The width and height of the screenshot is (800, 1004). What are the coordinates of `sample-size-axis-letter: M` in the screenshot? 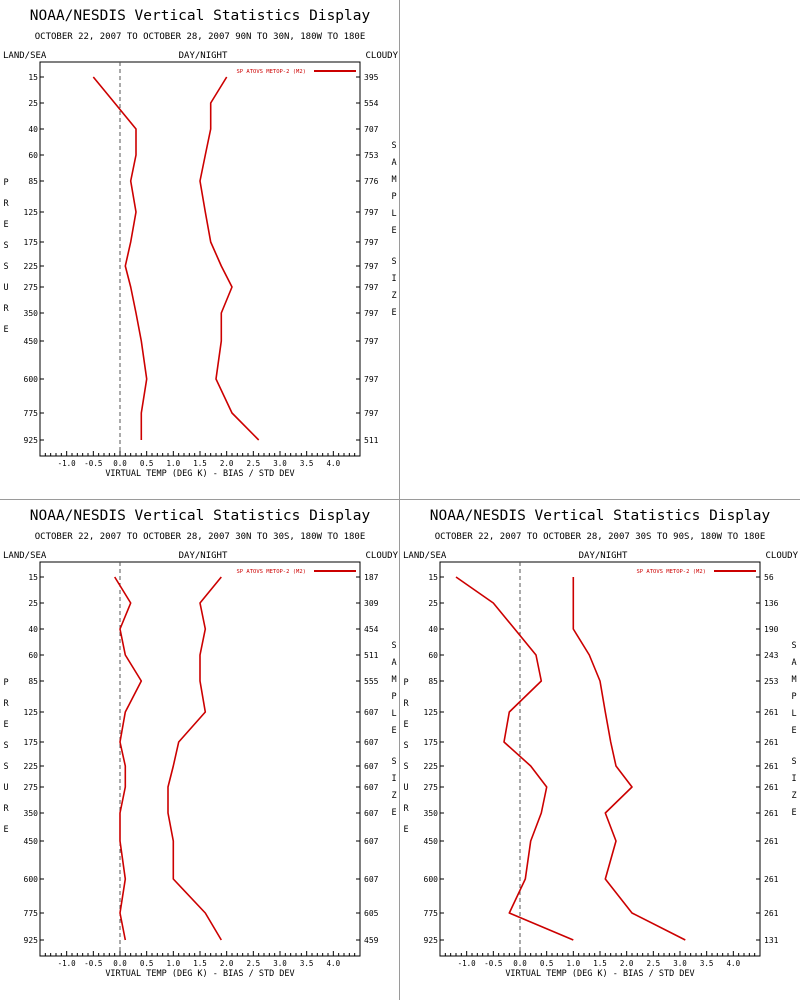 It's located at (393, 180).